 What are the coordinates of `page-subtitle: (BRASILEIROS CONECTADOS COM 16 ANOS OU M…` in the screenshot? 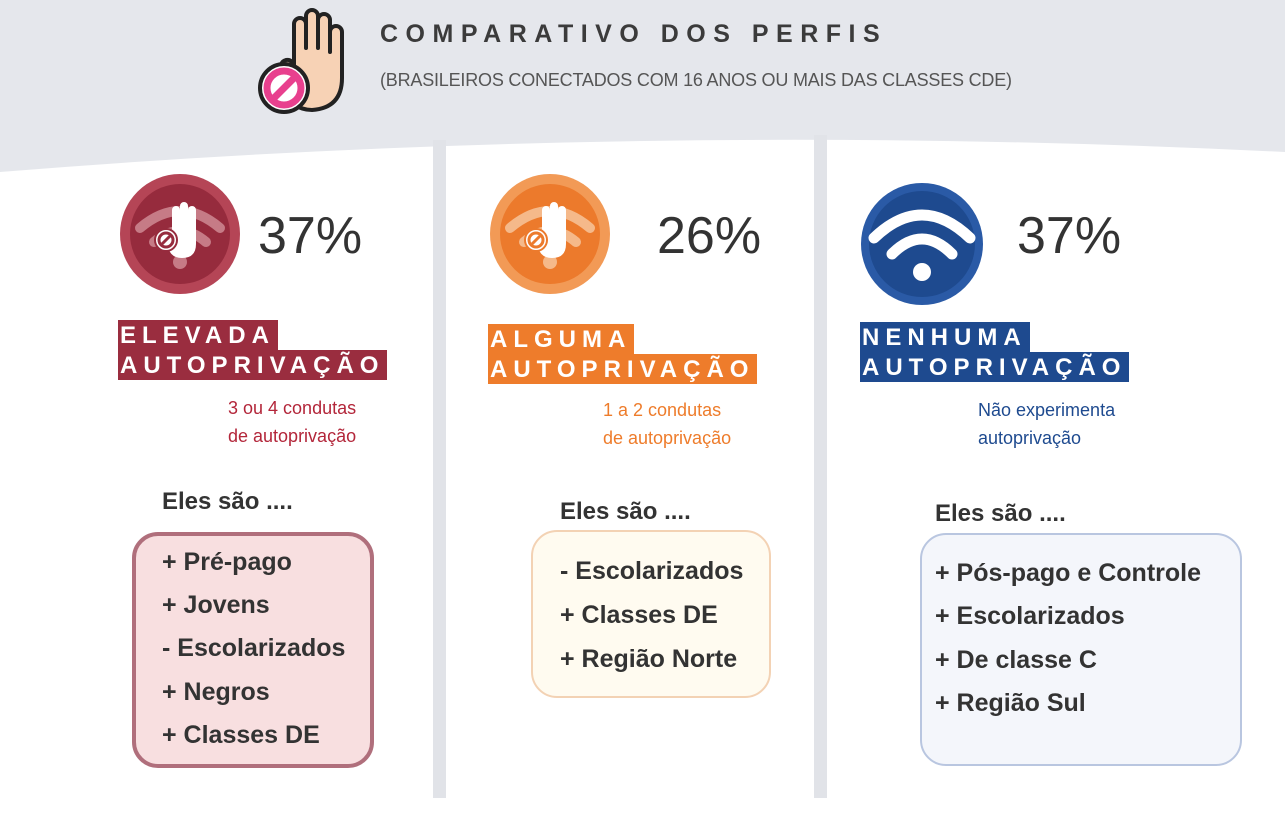 It's located at (696, 80).